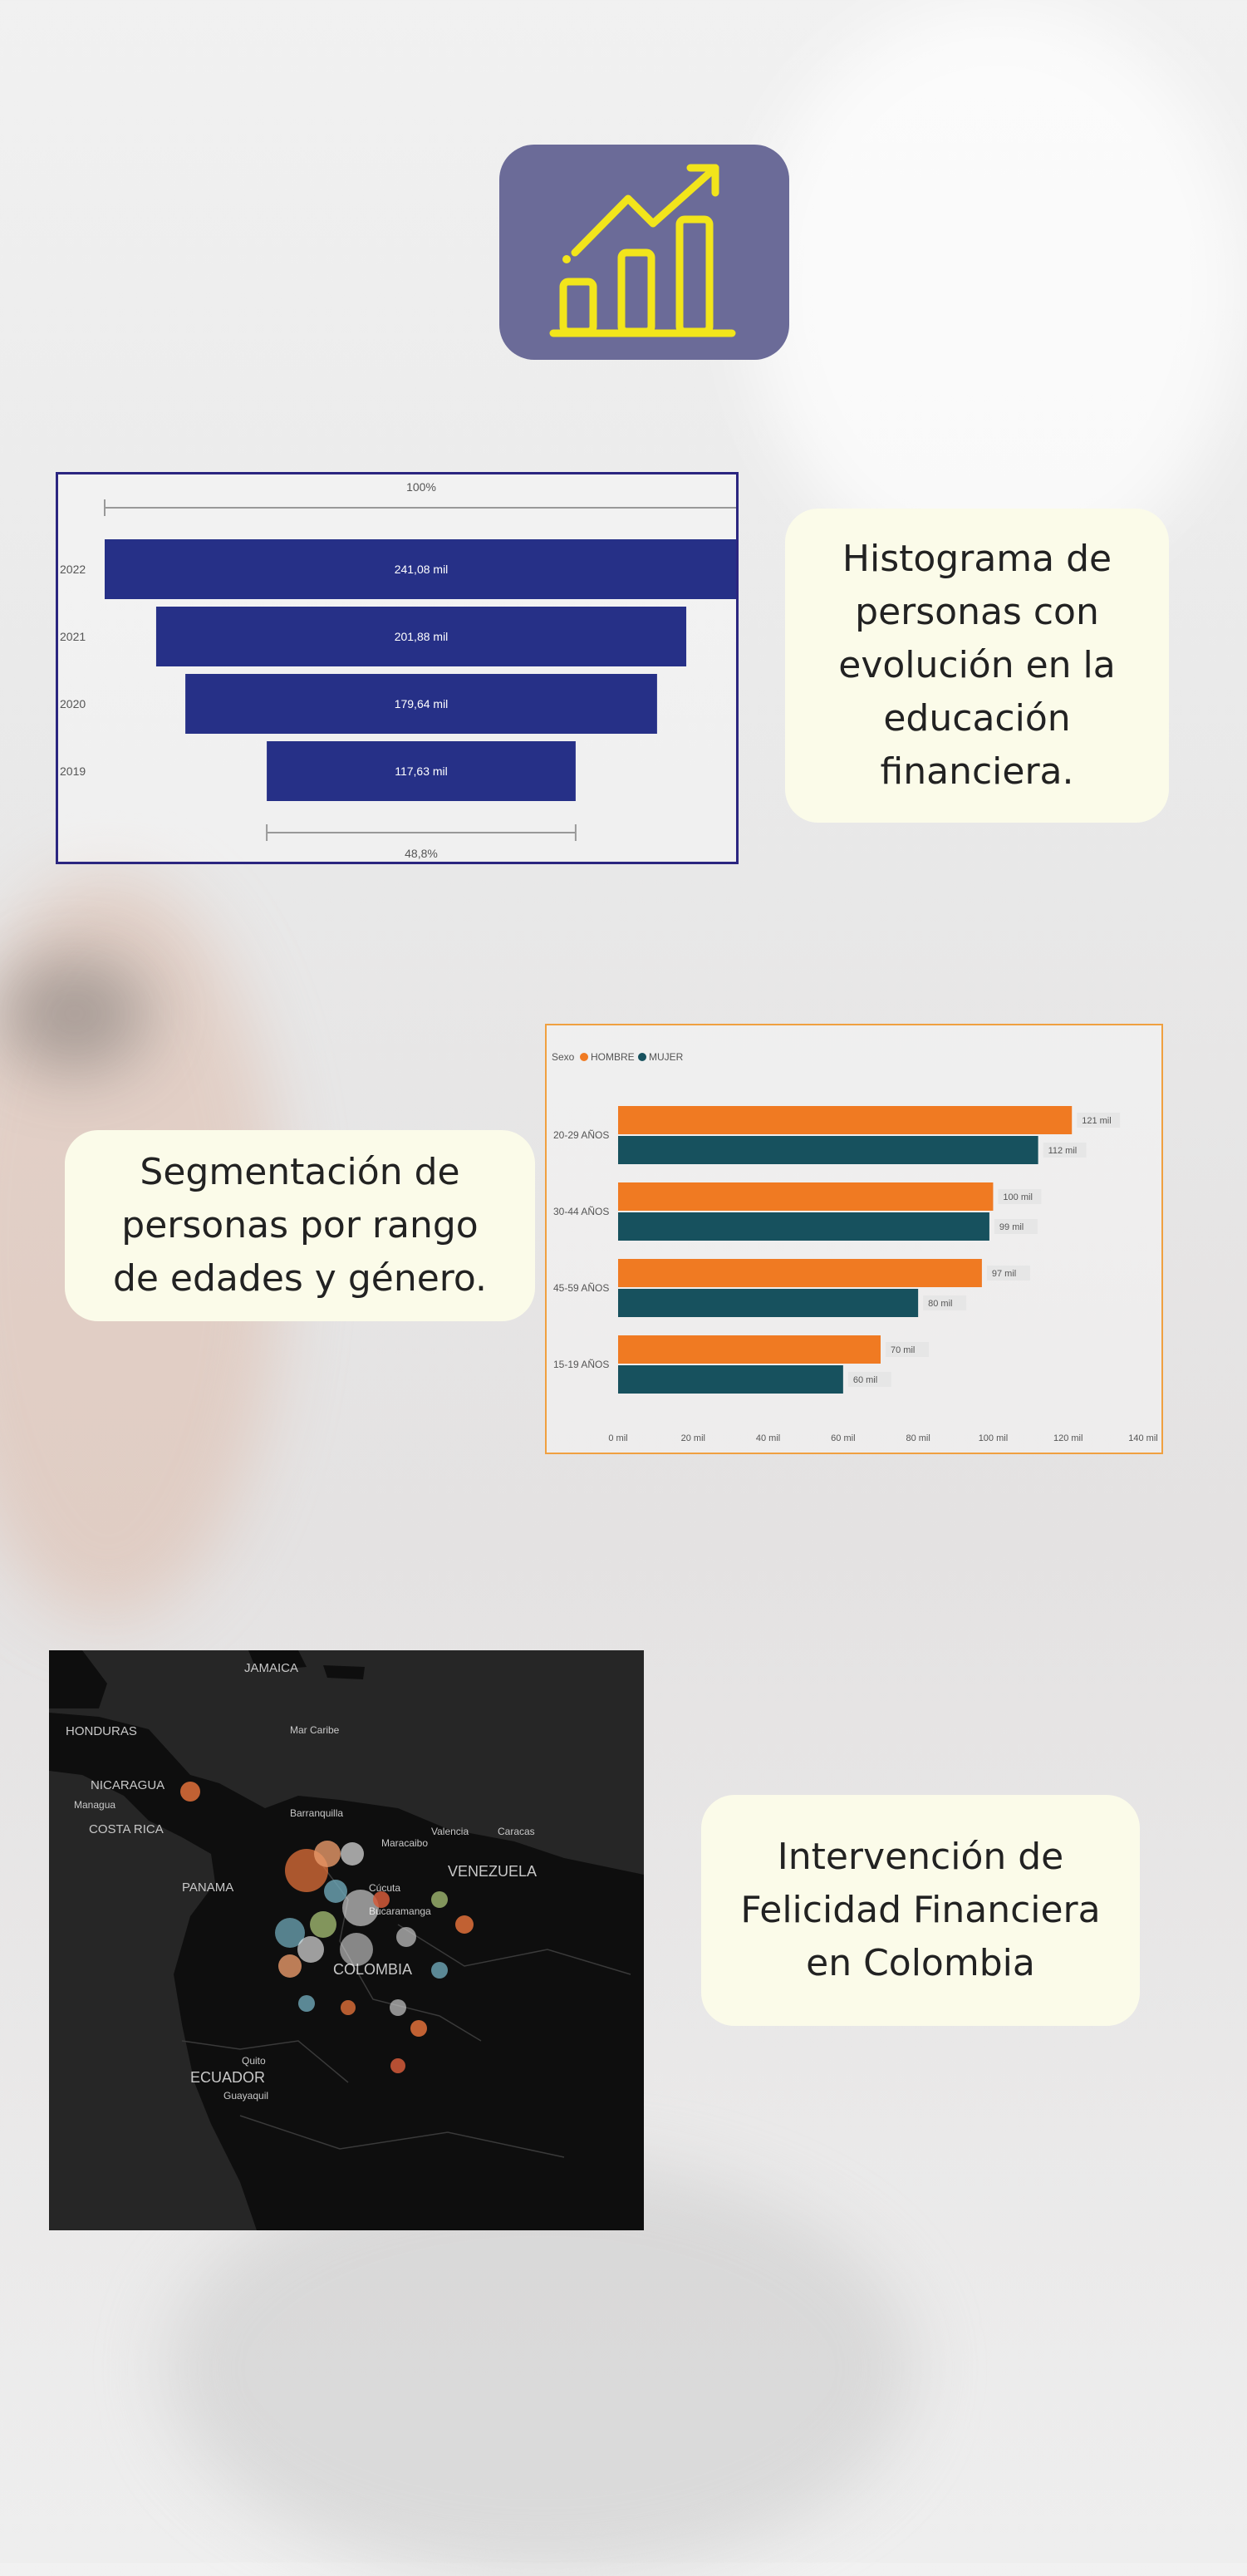 This screenshot has width=1247, height=2576. Describe the element at coordinates (227, 2077) in the screenshot. I see `map-label-country: ECUADOR` at that location.